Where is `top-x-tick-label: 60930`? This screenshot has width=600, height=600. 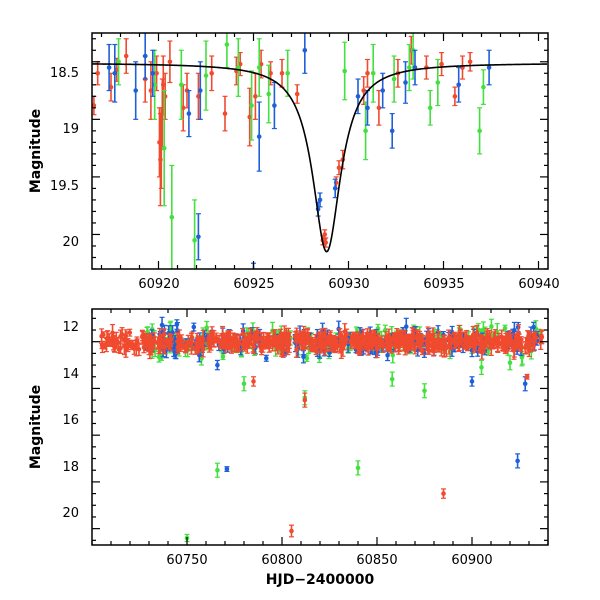 top-x-tick-label: 60930 is located at coordinates (348, 284).